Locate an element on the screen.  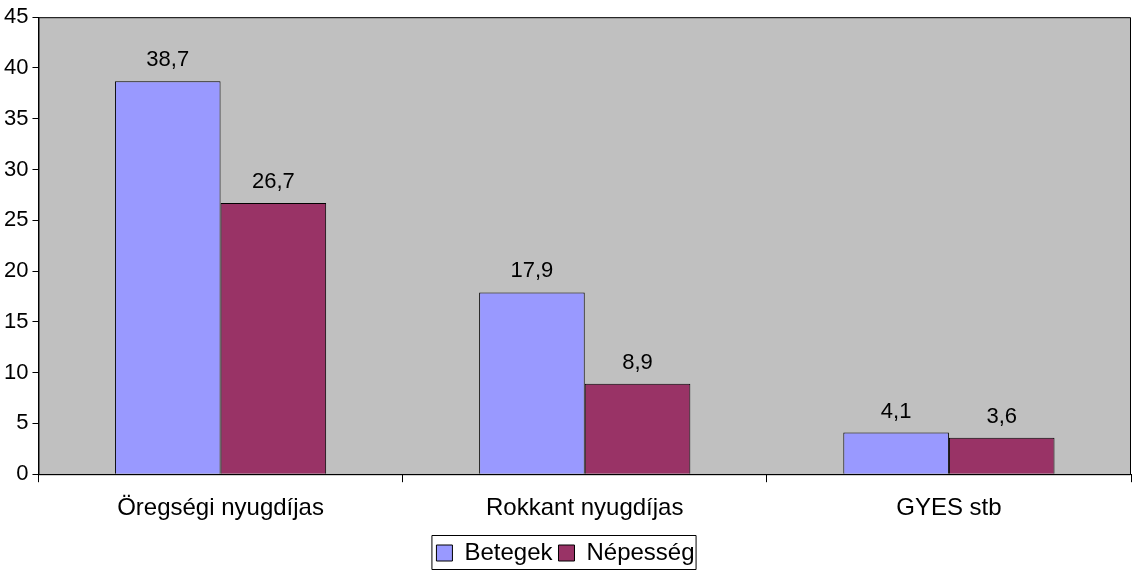
data-label: 26,7 is located at coordinates (273, 181).